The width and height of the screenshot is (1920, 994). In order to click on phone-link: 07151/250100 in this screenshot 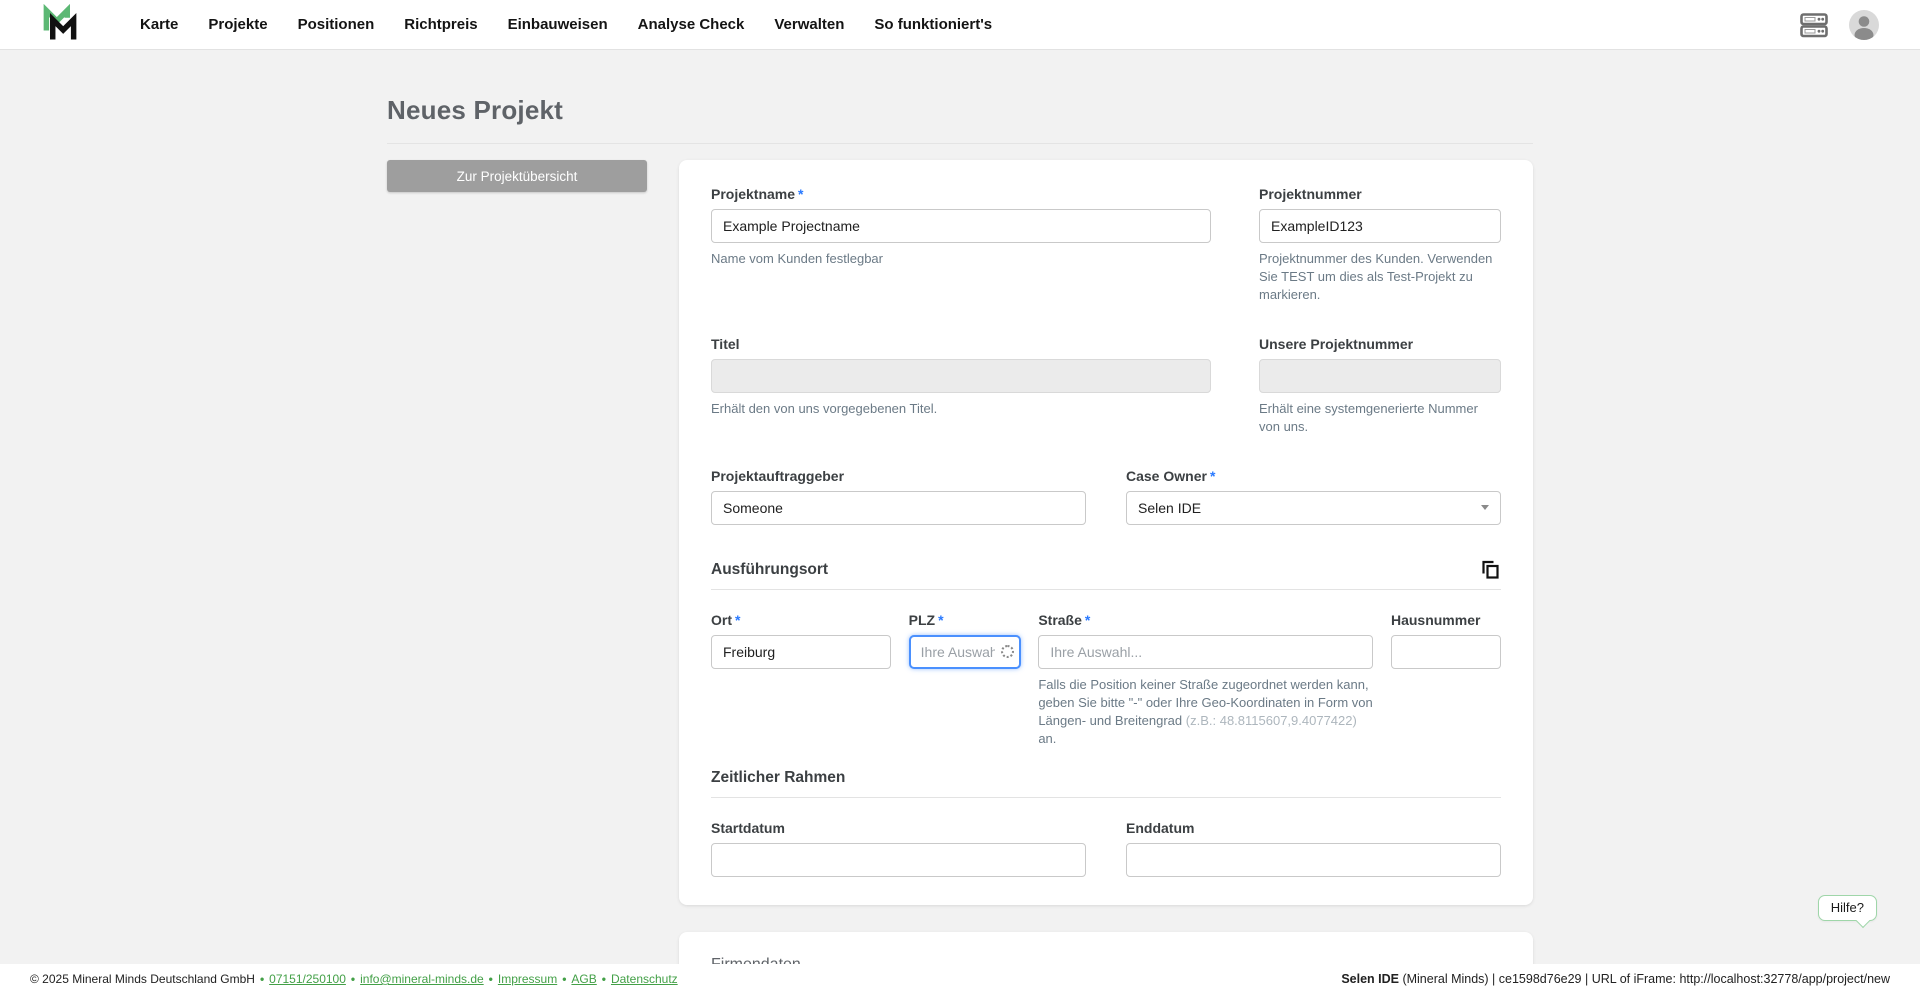, I will do `click(307, 979)`.